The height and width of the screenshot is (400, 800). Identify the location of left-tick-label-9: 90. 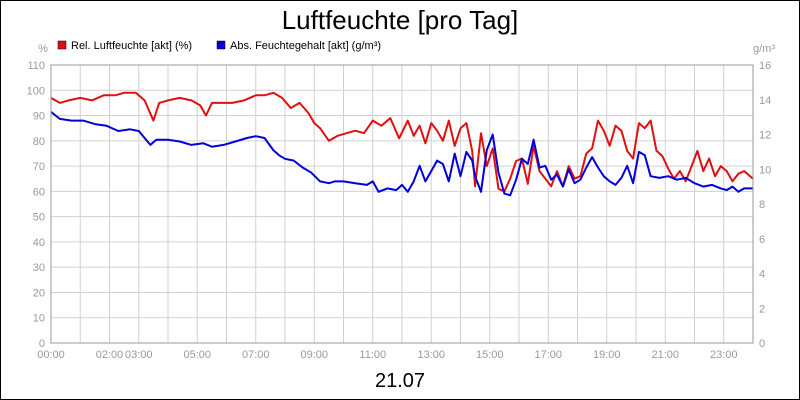
(39, 117).